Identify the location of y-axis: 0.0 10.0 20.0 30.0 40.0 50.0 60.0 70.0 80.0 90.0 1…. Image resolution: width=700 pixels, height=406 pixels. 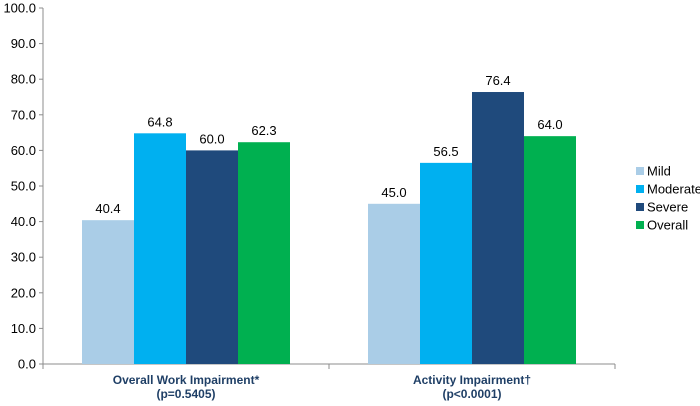
(23, 186).